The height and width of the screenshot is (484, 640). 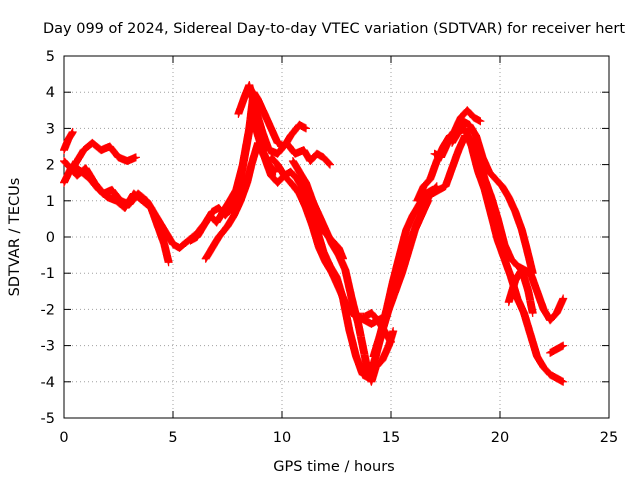 What do you see at coordinates (391, 438) in the screenshot?
I see `x-tick-label: 15` at bounding box center [391, 438].